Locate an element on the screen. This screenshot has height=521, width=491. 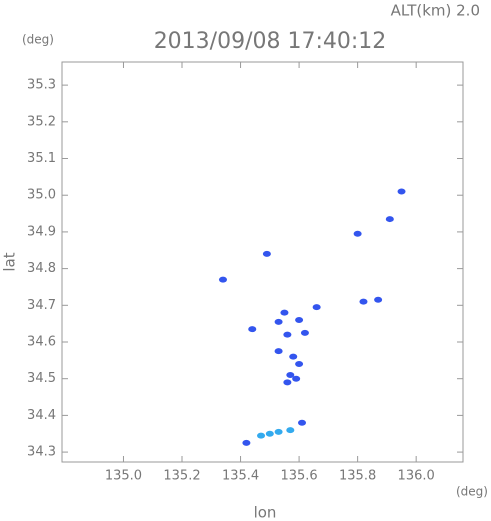
x-unit: (deg) is located at coordinates (472, 492).